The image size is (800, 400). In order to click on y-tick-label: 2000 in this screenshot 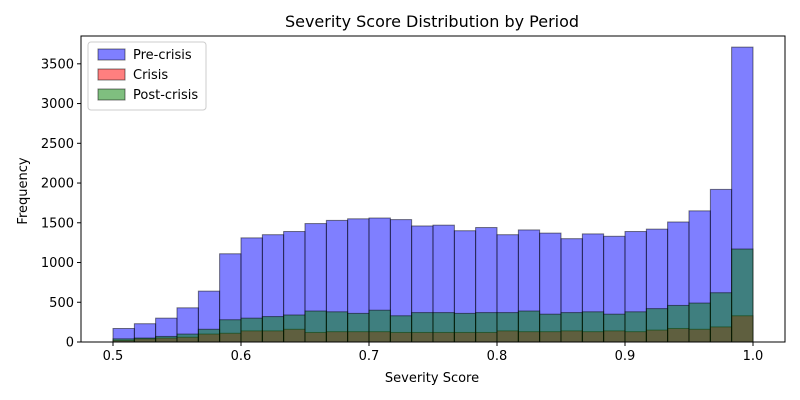, I will do `click(57, 184)`.